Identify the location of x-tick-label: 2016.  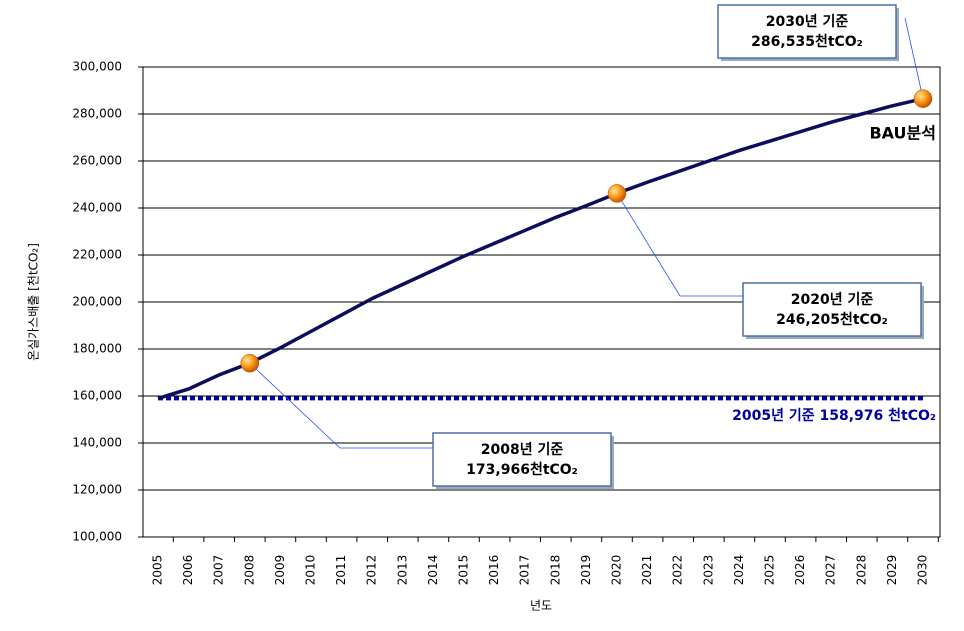
(494, 570).